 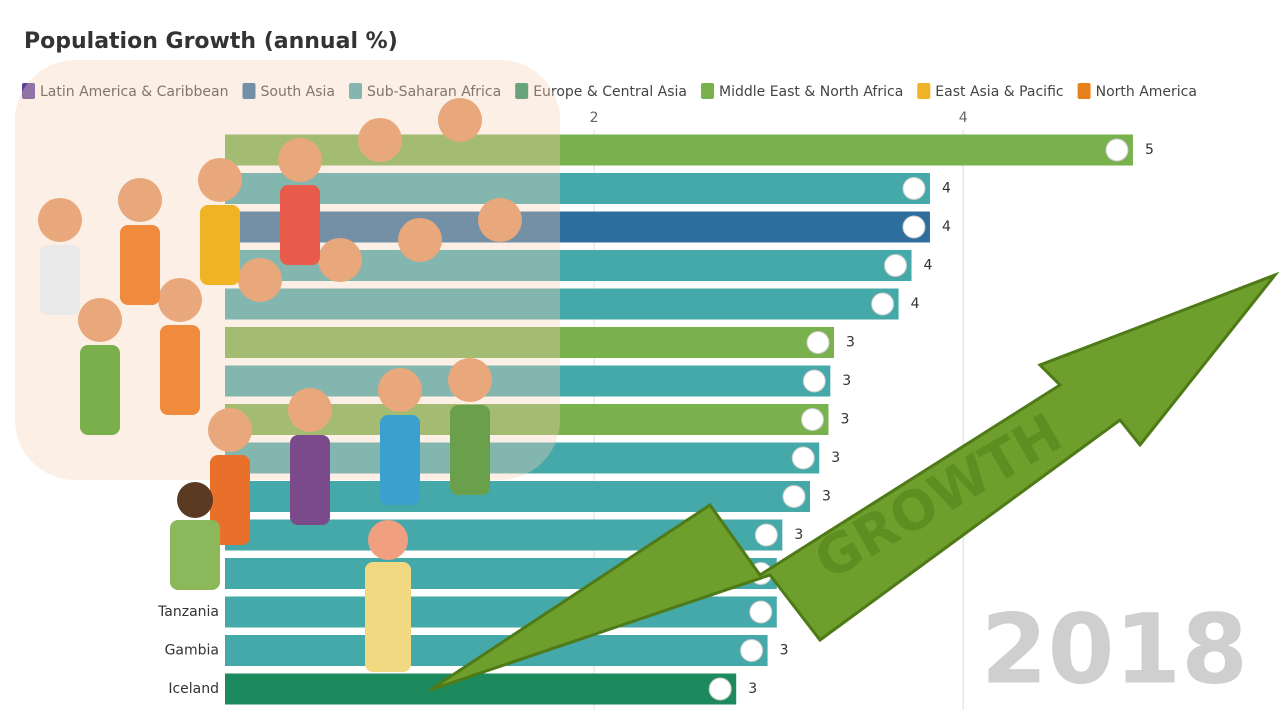 I want to click on legend-label: Latin America & Caribbean, so click(x=134, y=92).